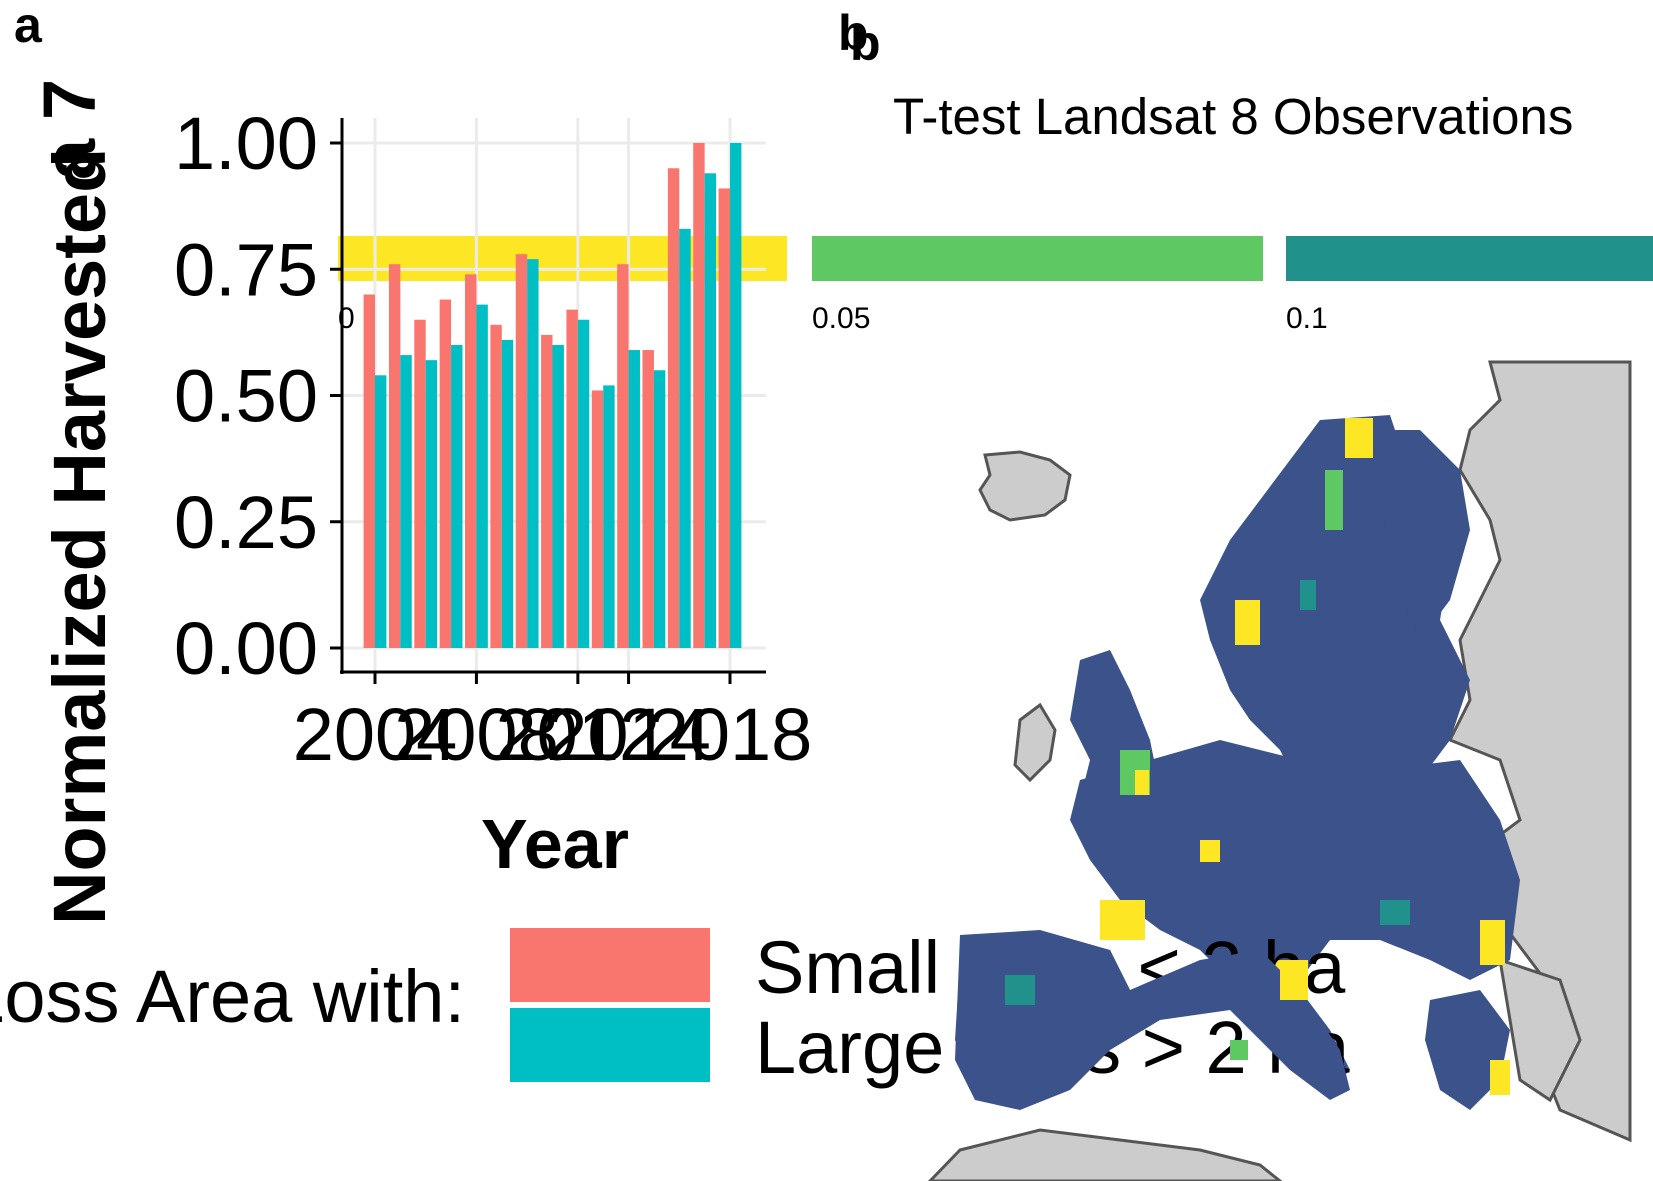 Image resolution: width=1653 pixels, height=1181 pixels. What do you see at coordinates (1308, 595) in the screenshot?
I see `patch-sweden` at bounding box center [1308, 595].